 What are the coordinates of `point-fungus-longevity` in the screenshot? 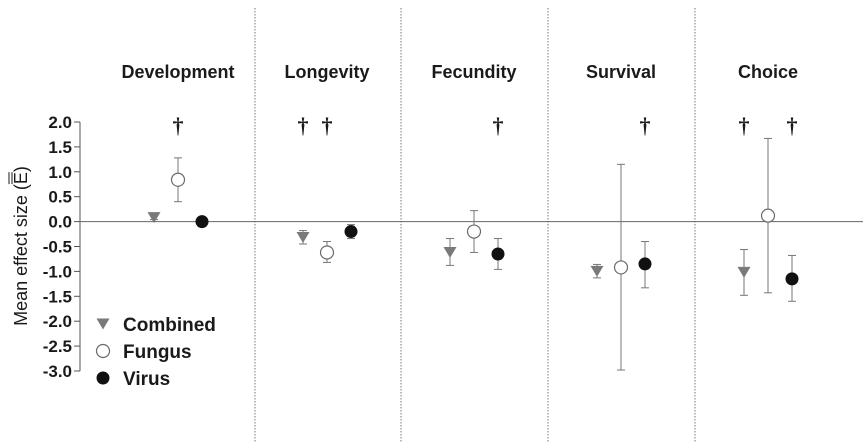 It's located at (327, 252).